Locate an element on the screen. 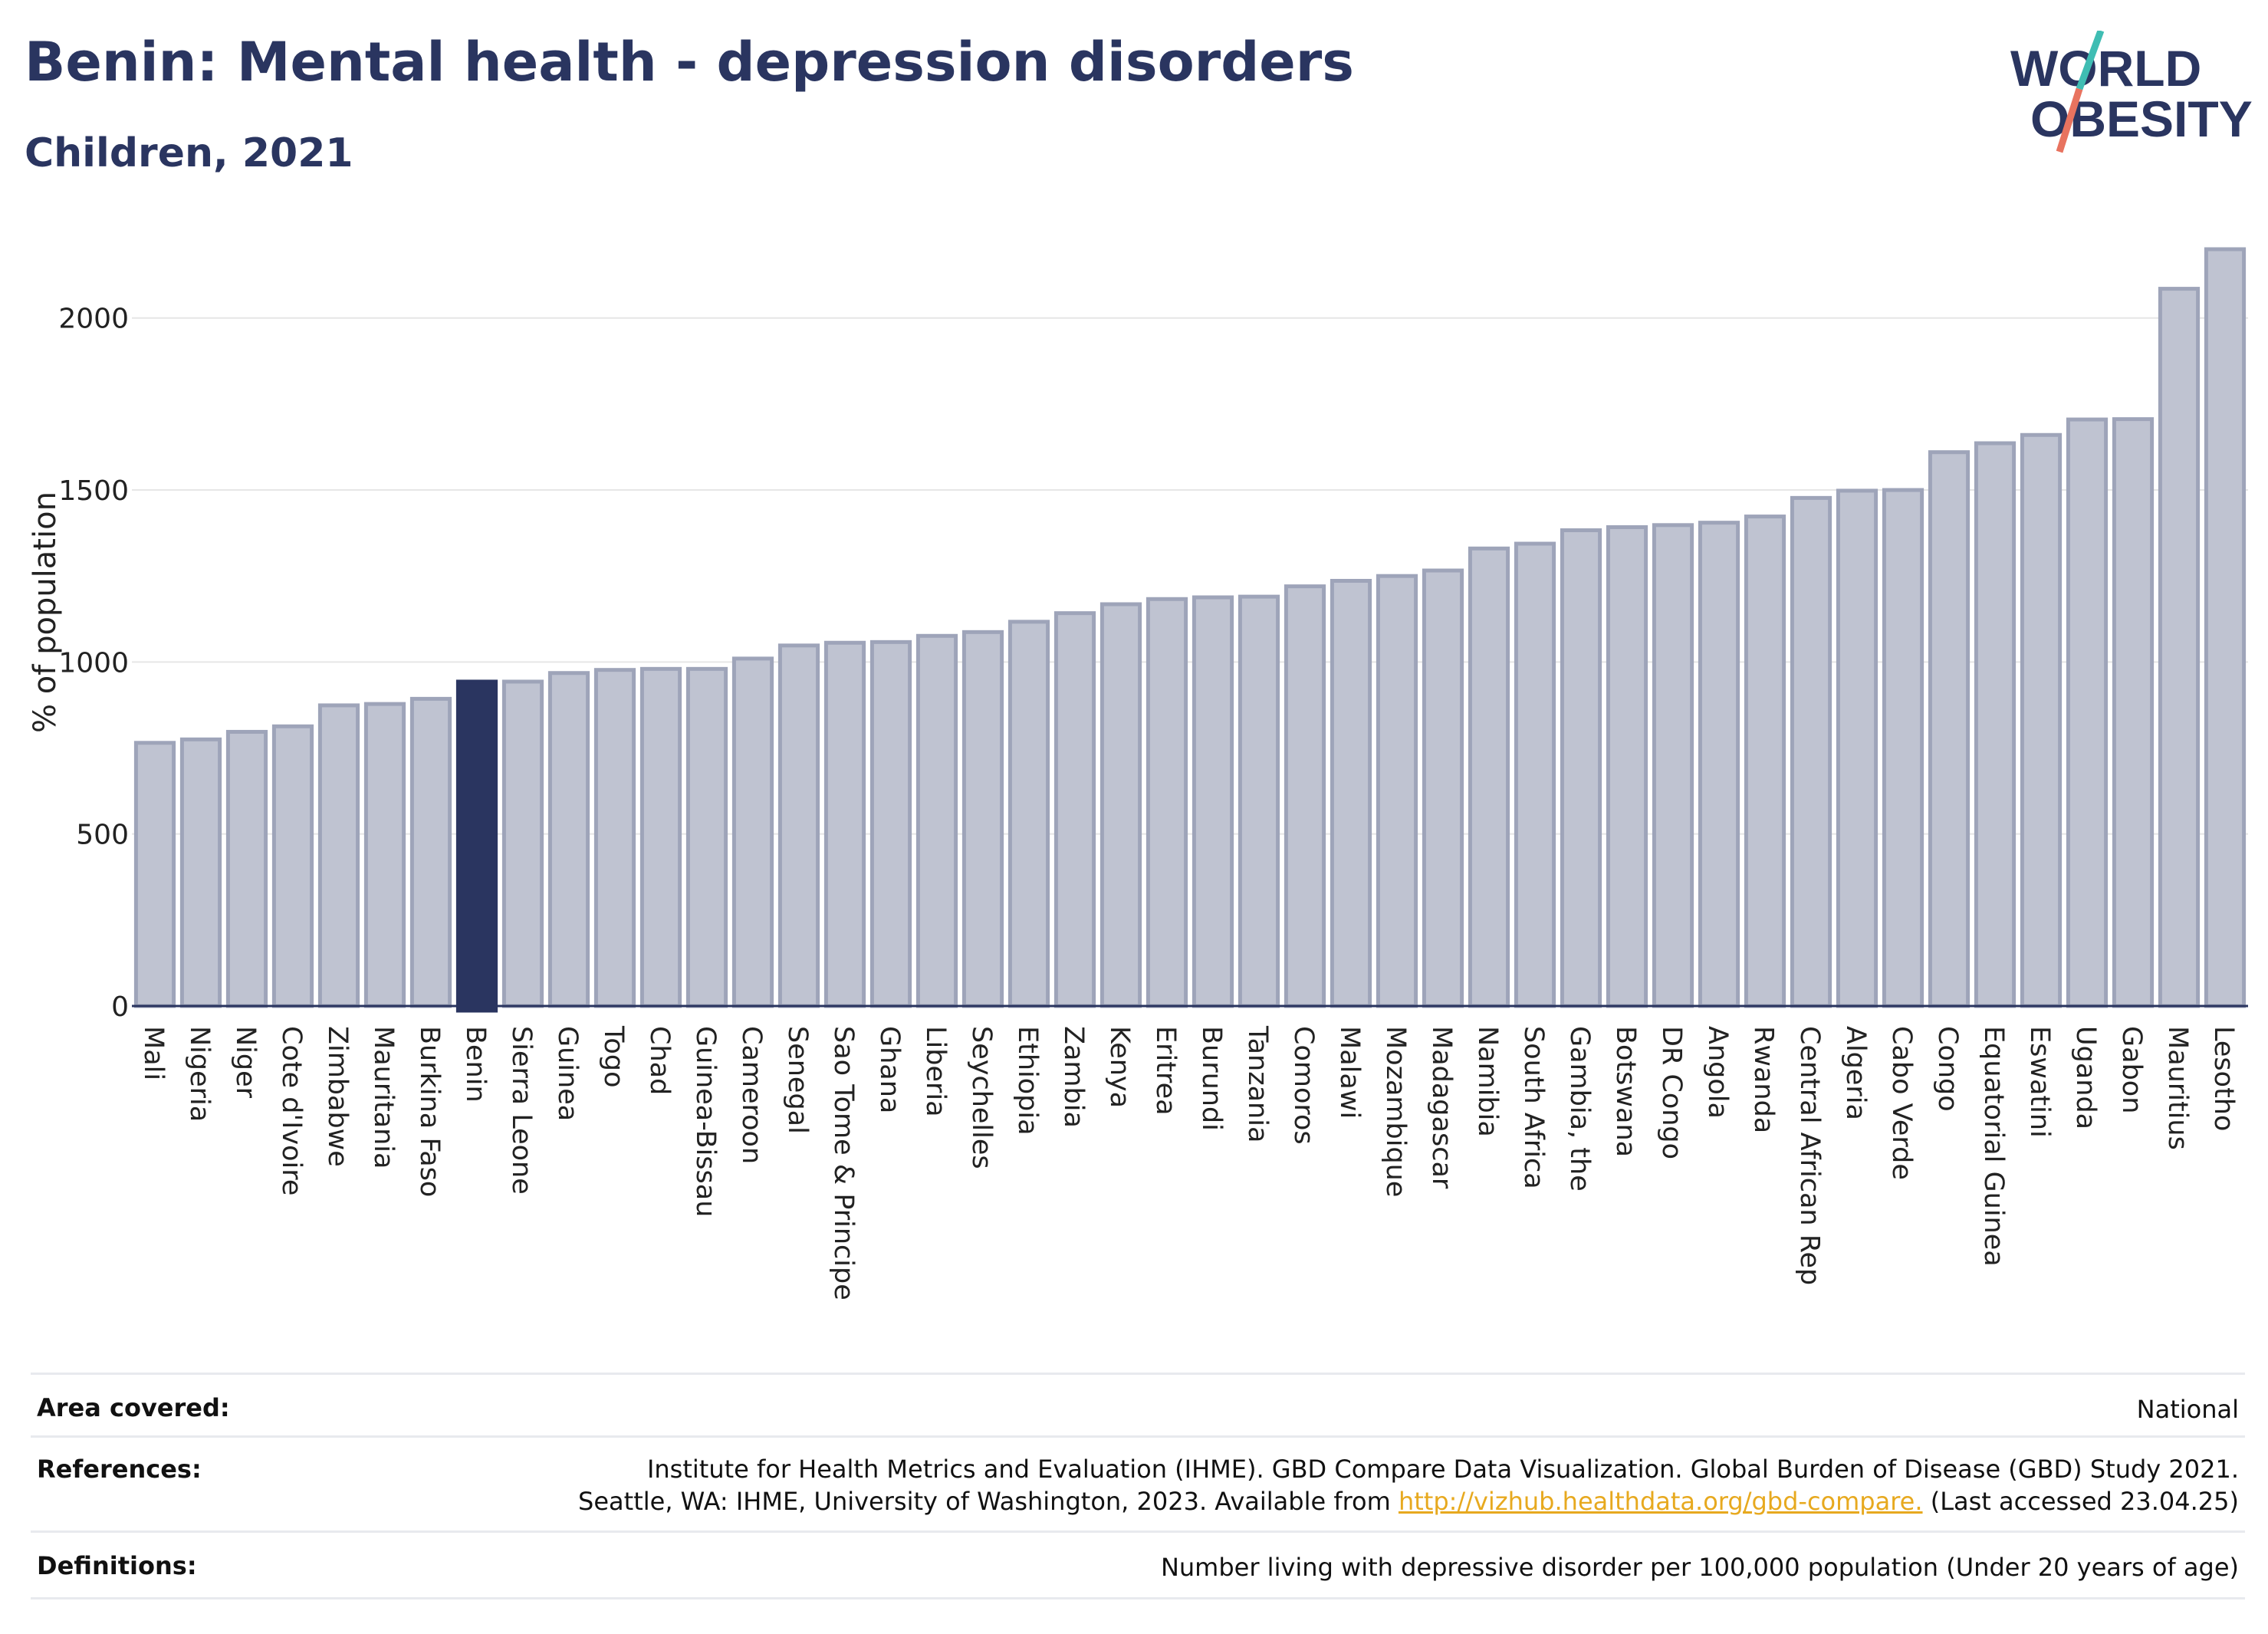  page-subtitle: Children, 2021 is located at coordinates (189, 153).